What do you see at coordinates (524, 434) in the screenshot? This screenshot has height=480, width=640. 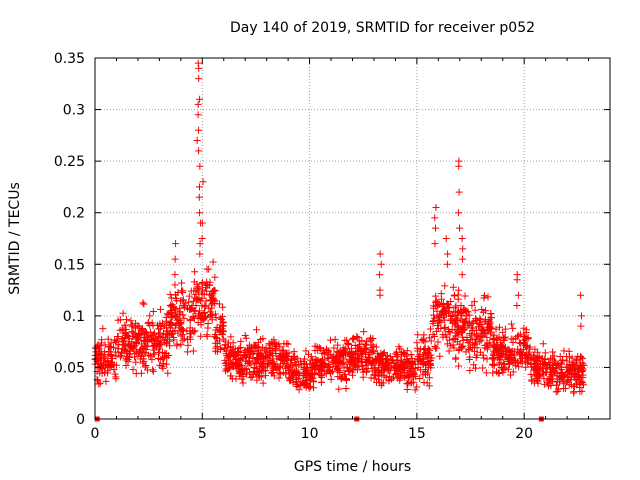 I see `x-tick-label: 20` at bounding box center [524, 434].